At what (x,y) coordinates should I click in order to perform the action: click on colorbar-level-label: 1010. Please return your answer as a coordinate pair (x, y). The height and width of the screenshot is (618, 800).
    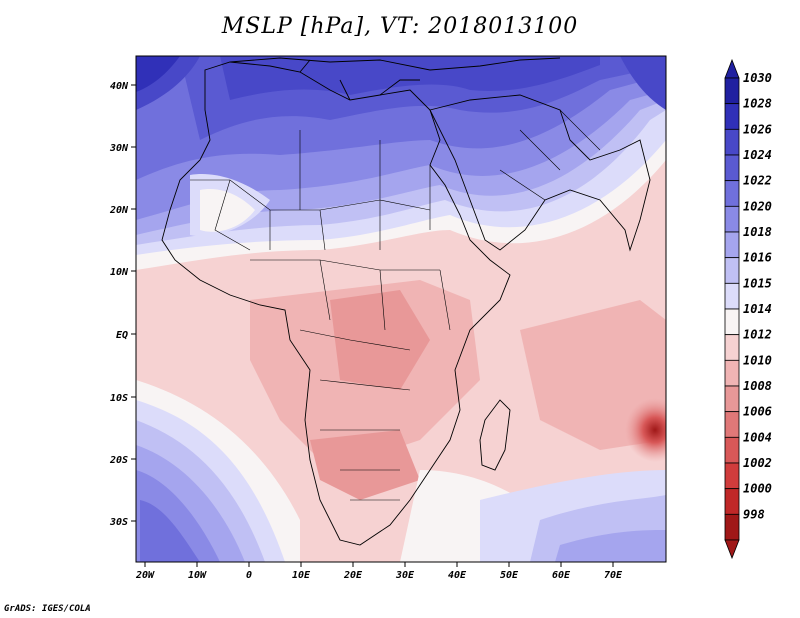
    Looking at the image, I should click on (757, 360).